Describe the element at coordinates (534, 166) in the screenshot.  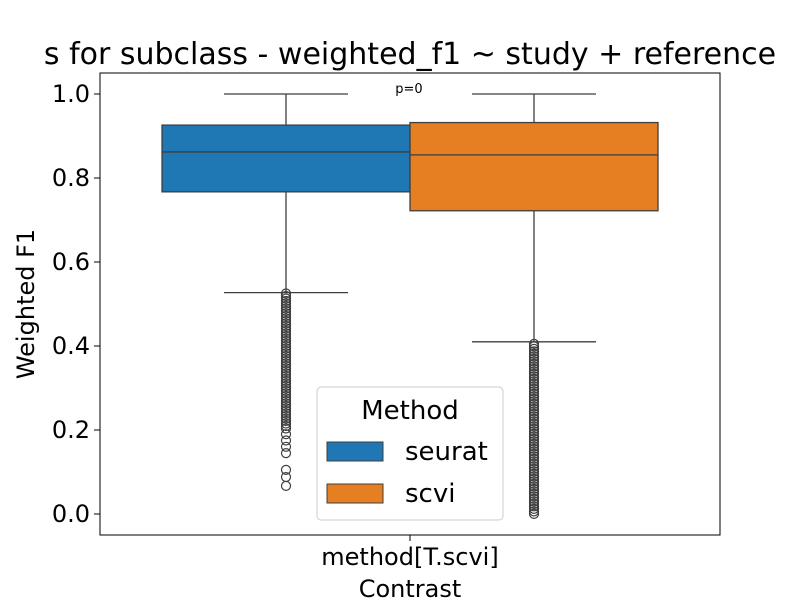
I see `iqr-box` at that location.